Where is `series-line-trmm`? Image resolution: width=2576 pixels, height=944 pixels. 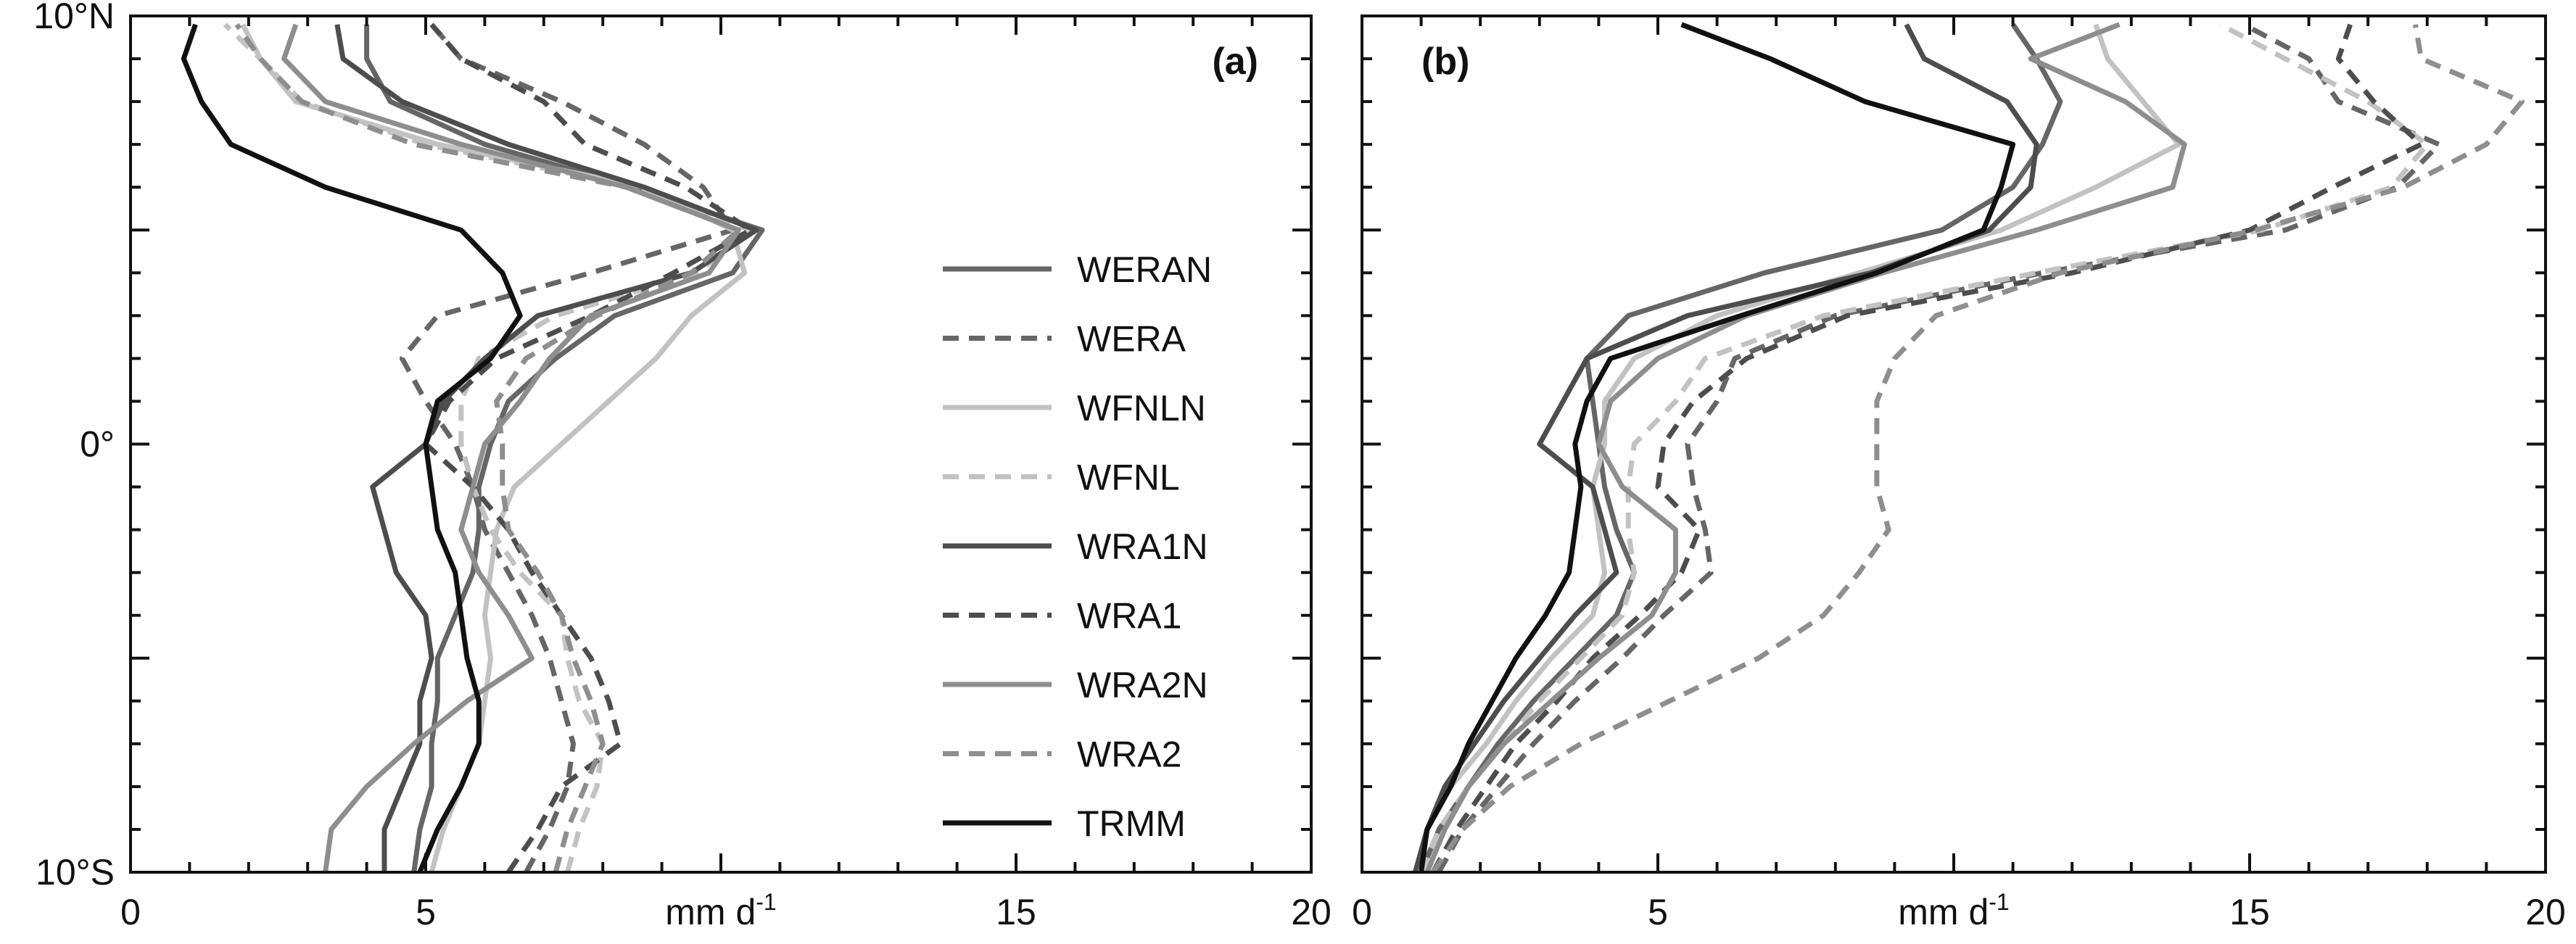 series-line-trmm is located at coordinates (352, 448).